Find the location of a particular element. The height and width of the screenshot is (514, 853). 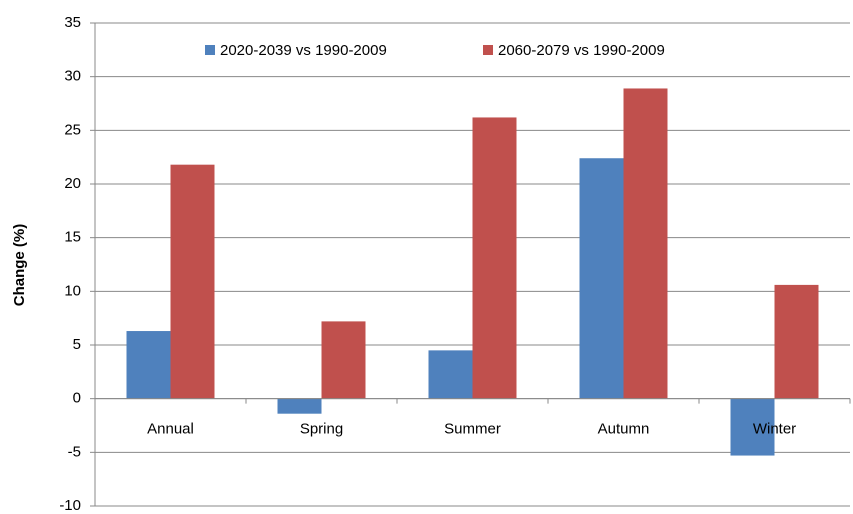

y-tick-label: 20 is located at coordinates (72, 183).